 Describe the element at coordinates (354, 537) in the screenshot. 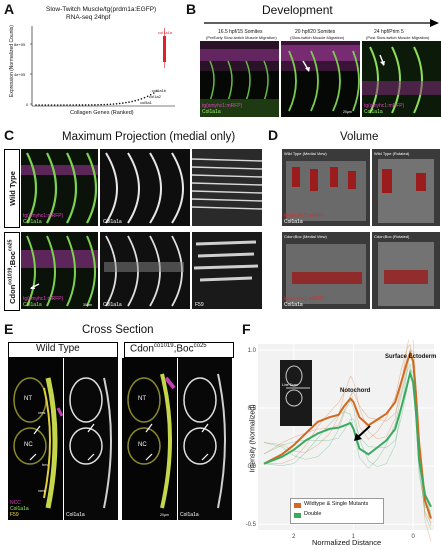

I see `x-tick-label: 1` at that location.